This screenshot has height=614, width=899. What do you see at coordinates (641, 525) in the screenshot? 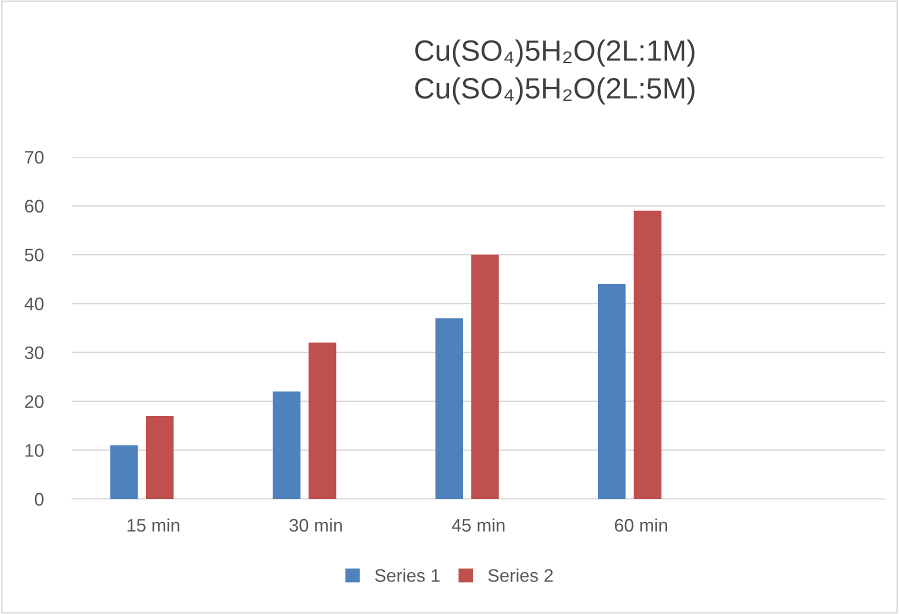
I see `x-tick-label: 60 min` at bounding box center [641, 525].